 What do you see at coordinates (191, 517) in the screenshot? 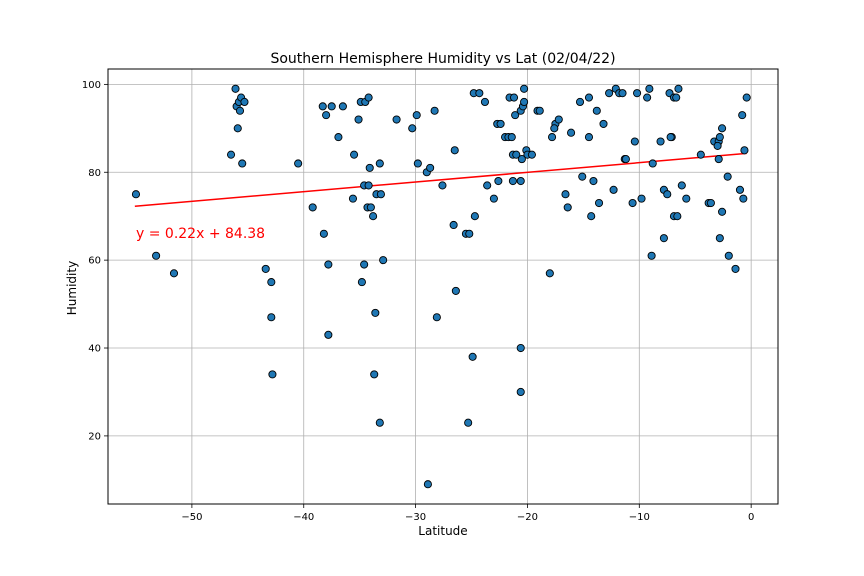
I see `x-tick-label: −50` at bounding box center [191, 517].